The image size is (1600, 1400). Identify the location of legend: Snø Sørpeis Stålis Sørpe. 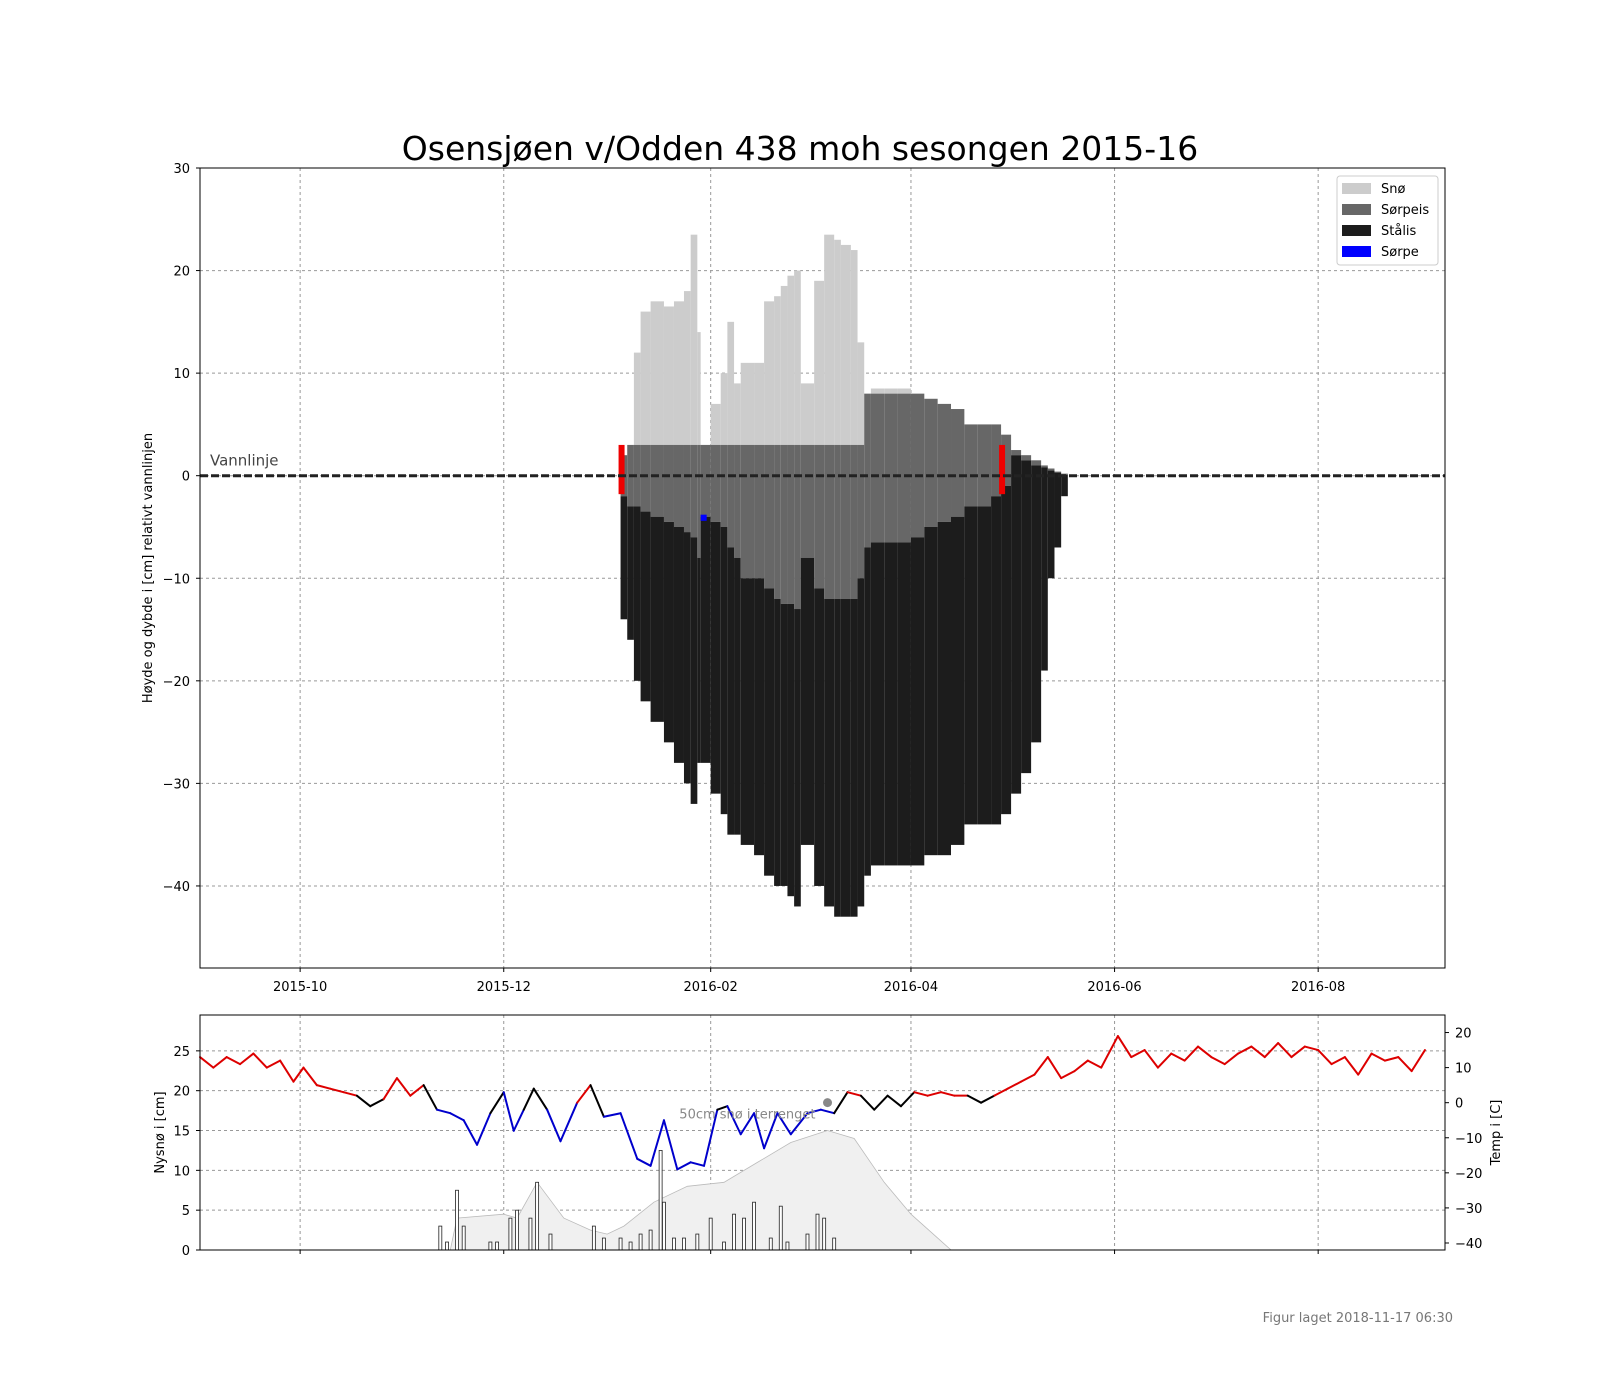
(1387, 220).